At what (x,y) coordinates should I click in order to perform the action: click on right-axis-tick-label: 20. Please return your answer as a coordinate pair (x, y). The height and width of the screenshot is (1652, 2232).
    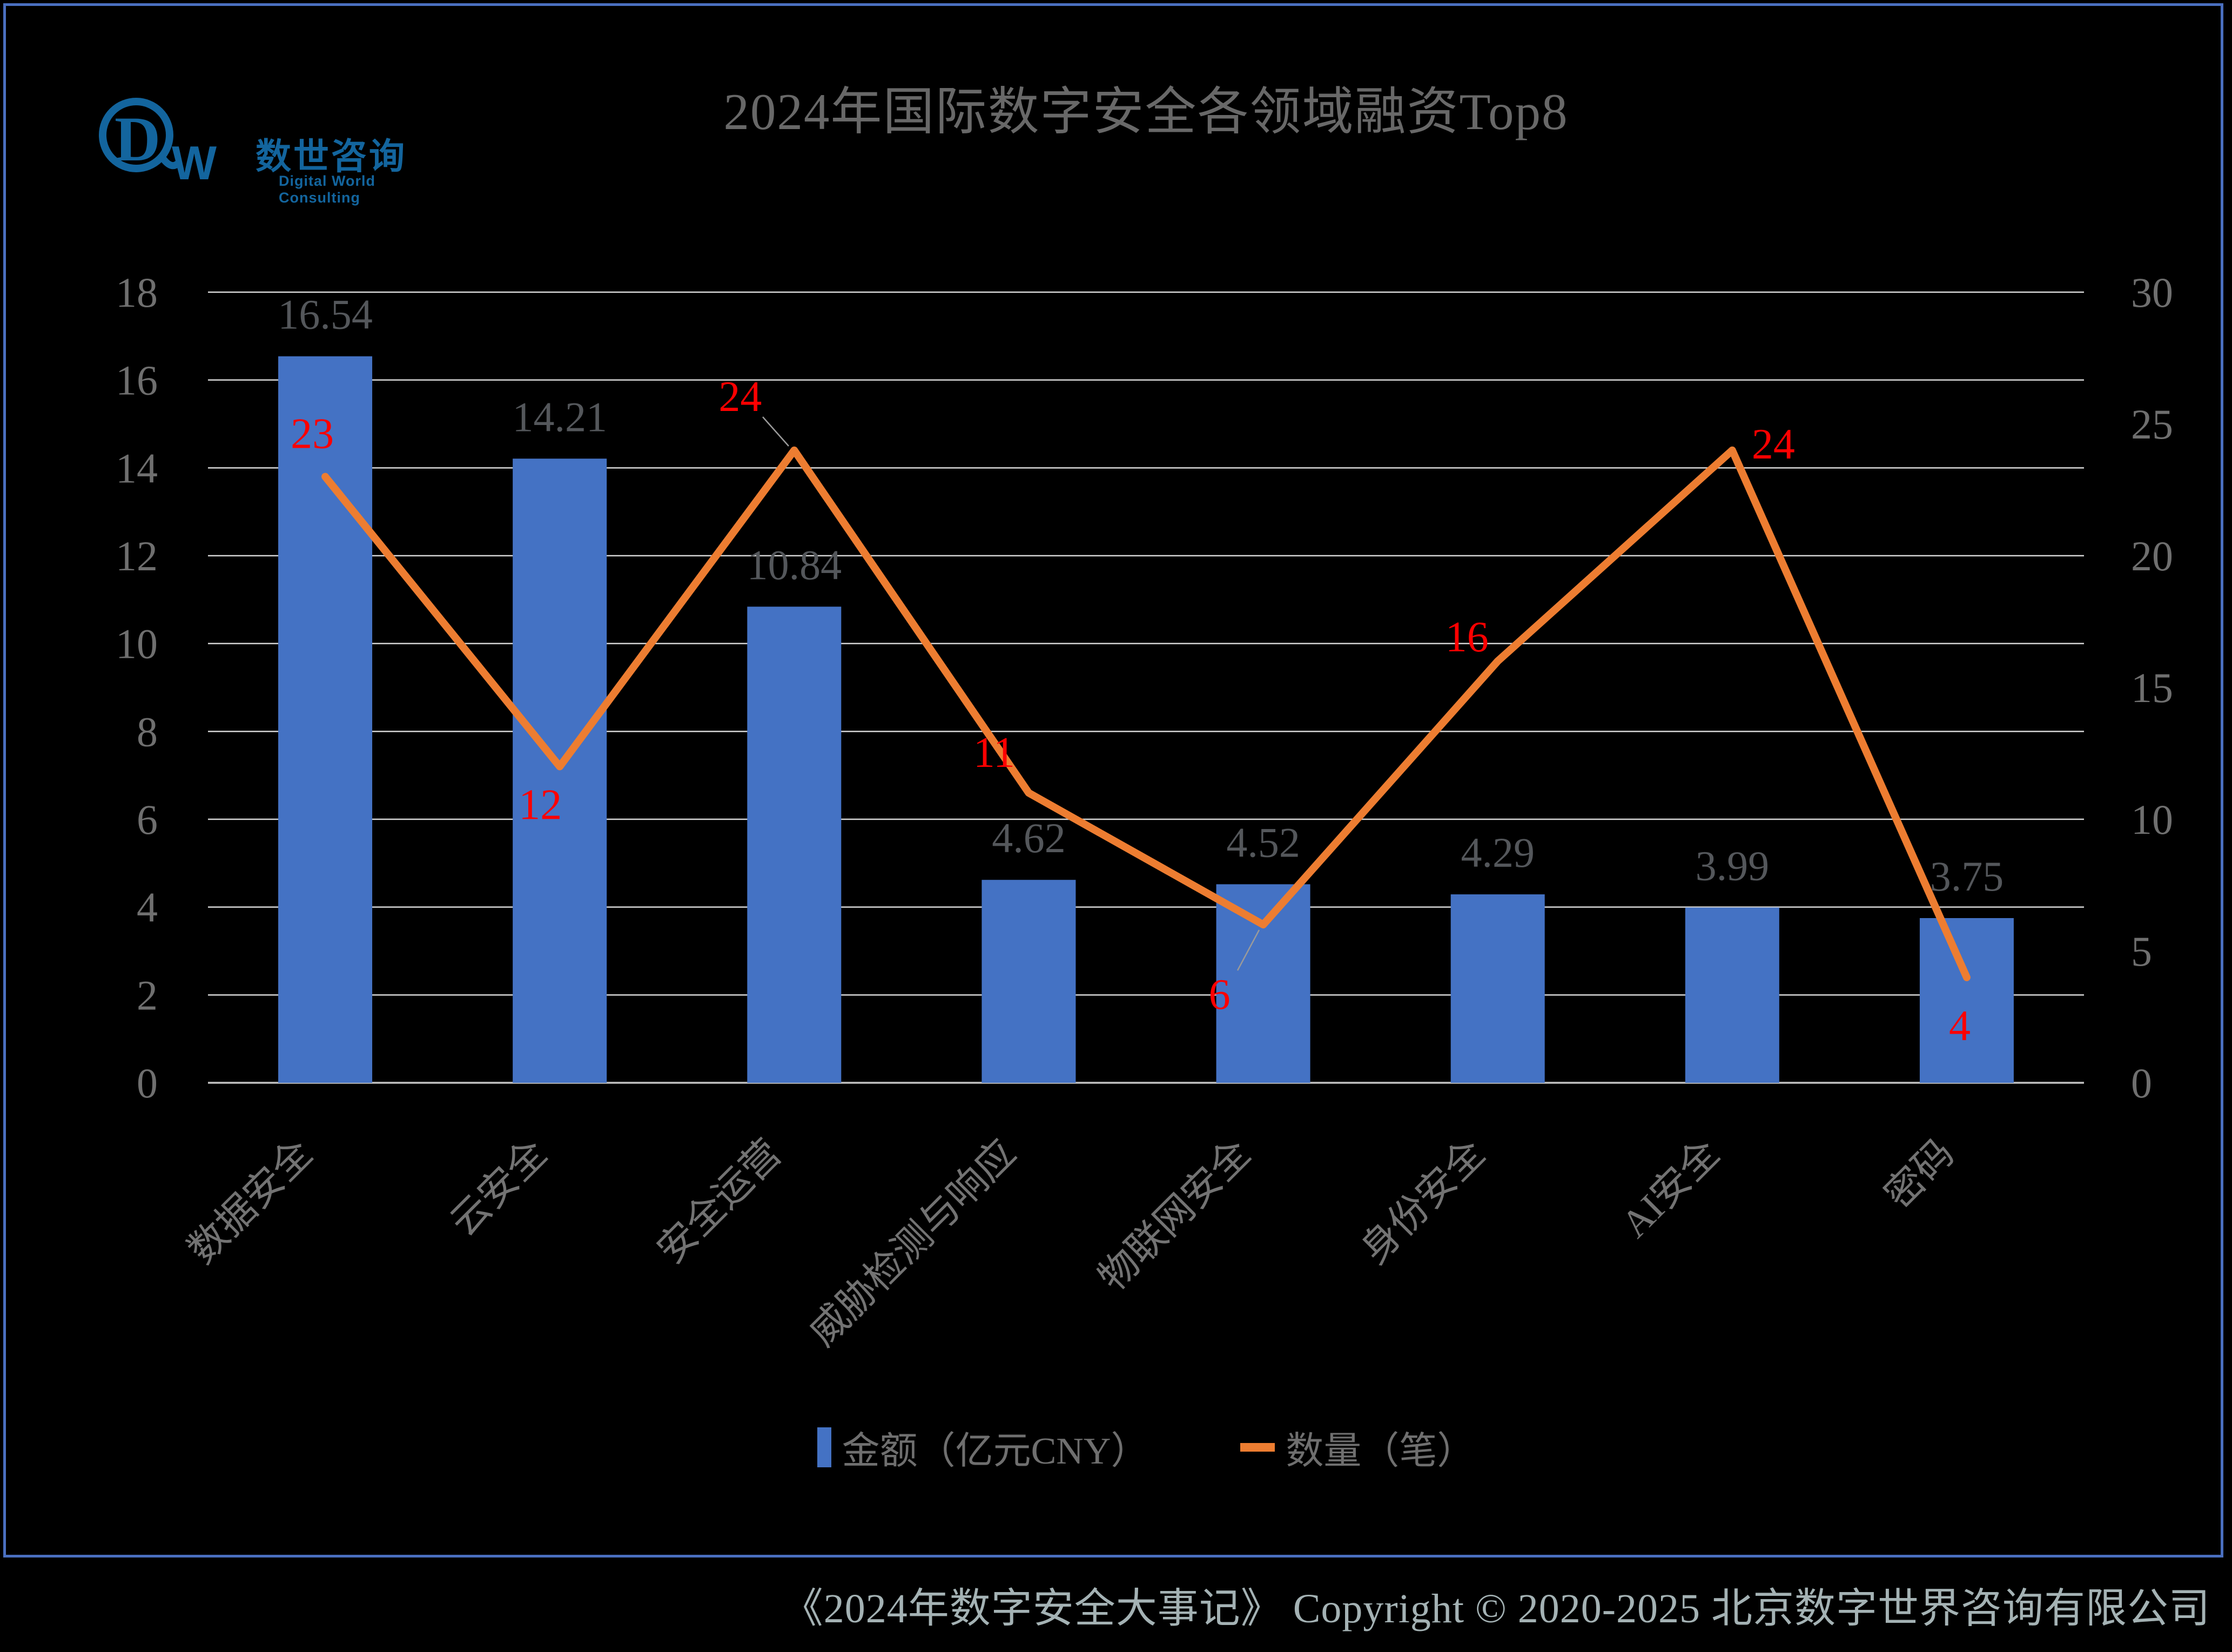
    Looking at the image, I should click on (2152, 555).